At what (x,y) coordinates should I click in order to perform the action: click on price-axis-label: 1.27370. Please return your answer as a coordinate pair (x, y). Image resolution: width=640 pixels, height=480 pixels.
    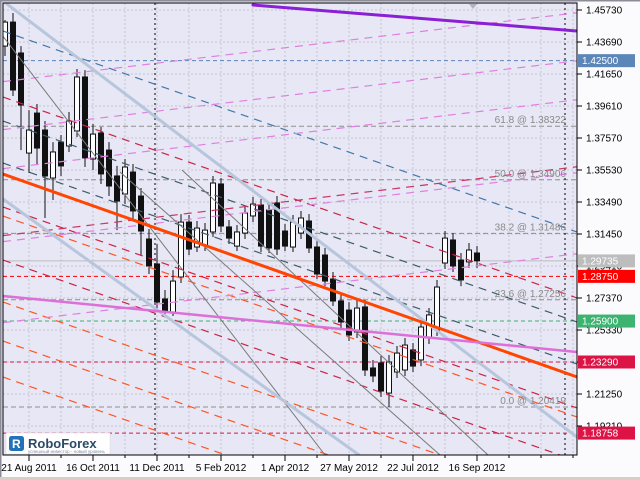
    Looking at the image, I should click on (604, 299).